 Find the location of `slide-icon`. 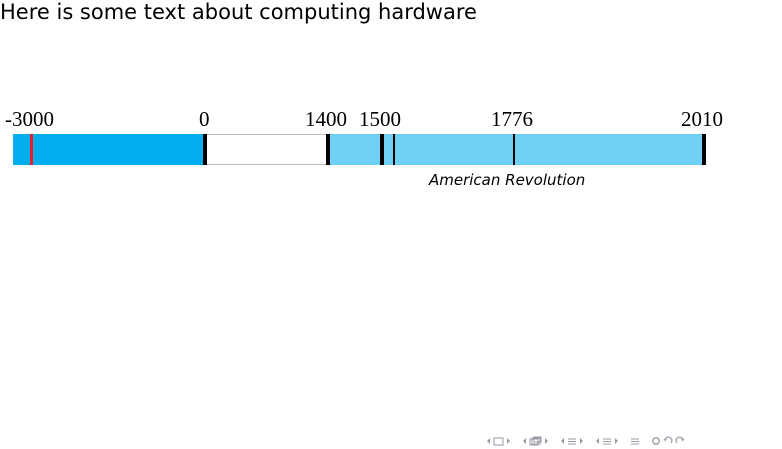

slide-icon is located at coordinates (607, 441).